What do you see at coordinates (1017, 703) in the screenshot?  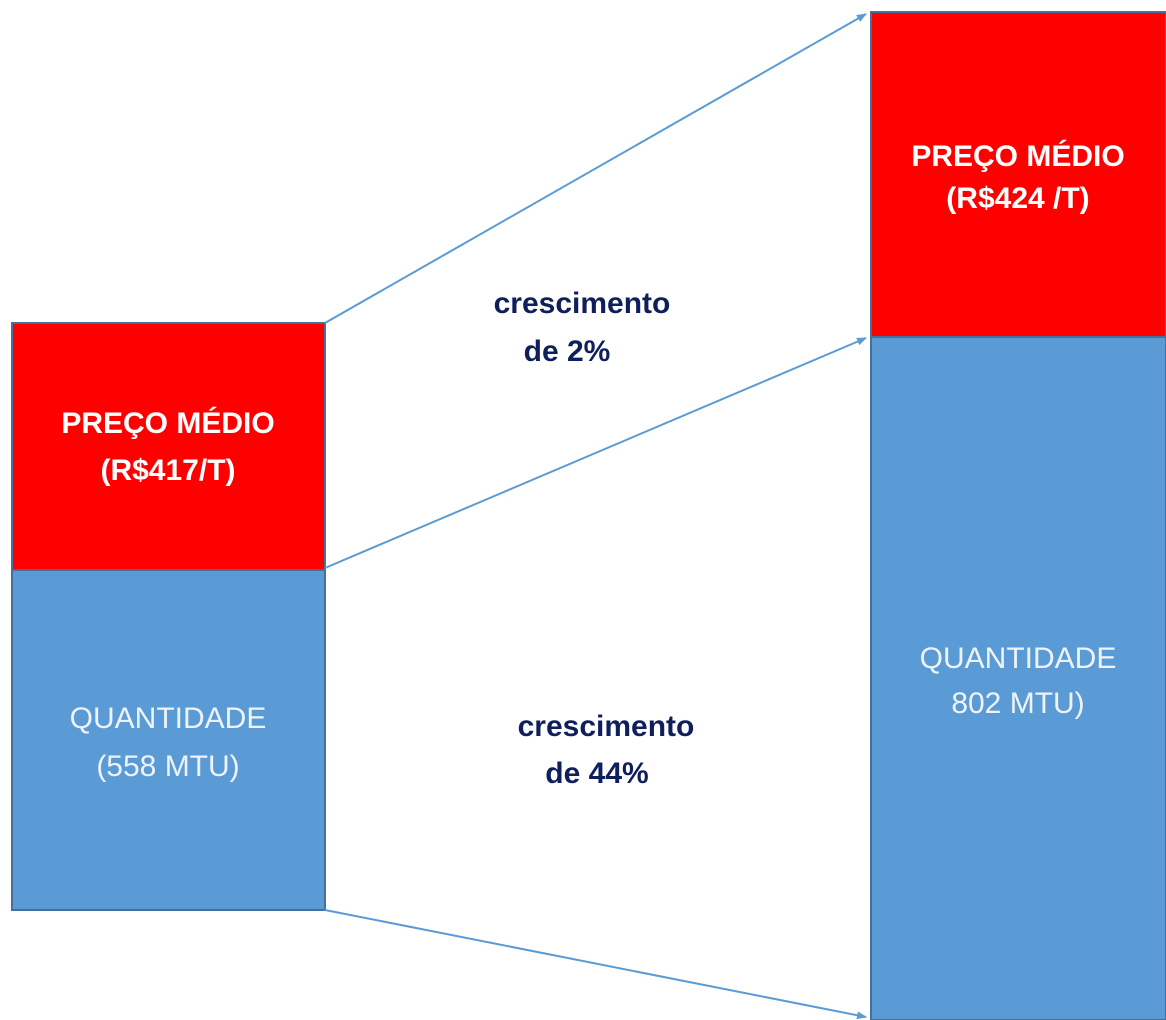 I see `after-quantity-value: 802 MTU)` at bounding box center [1017, 703].